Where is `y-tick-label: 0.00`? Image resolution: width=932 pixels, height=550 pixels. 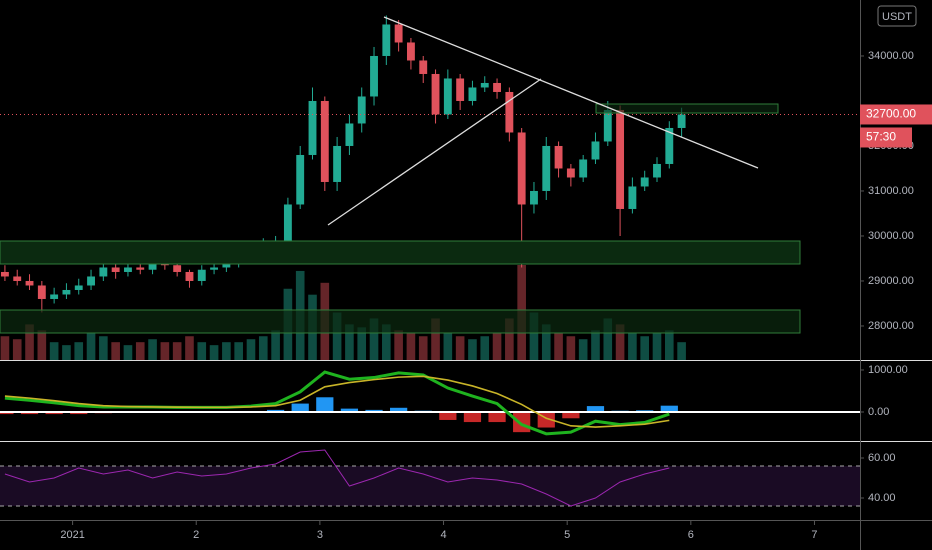 y-tick-label: 0.00 is located at coordinates (878, 412).